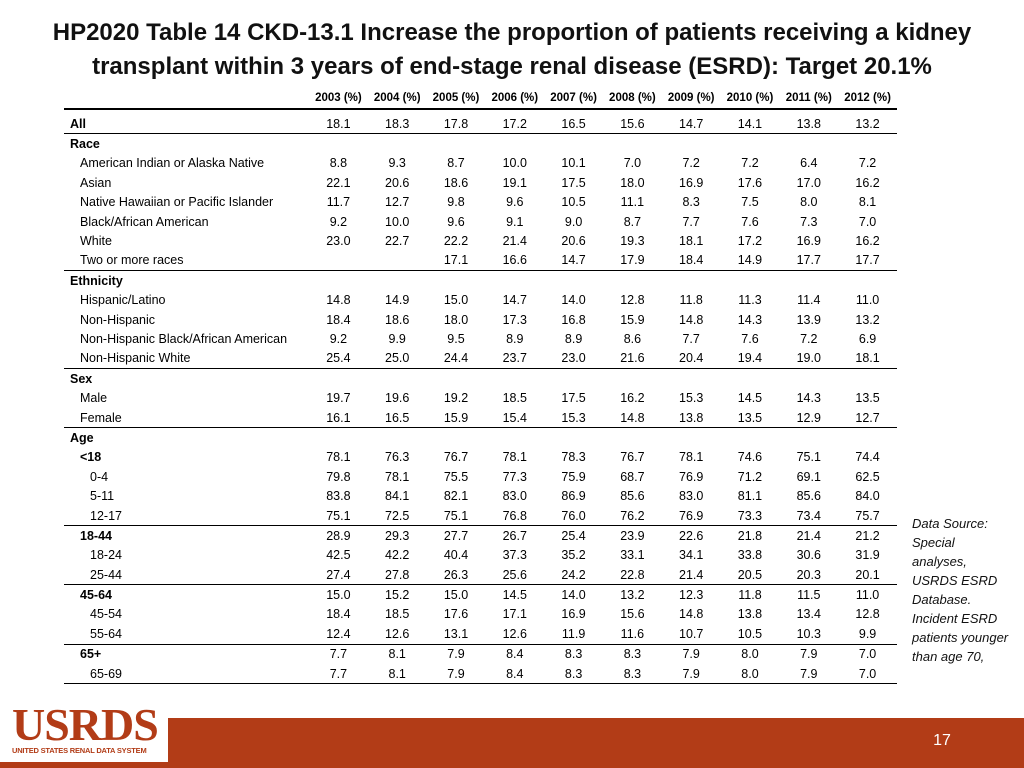 This screenshot has width=1024, height=768. I want to click on value-cell: 85.6, so click(808, 496).